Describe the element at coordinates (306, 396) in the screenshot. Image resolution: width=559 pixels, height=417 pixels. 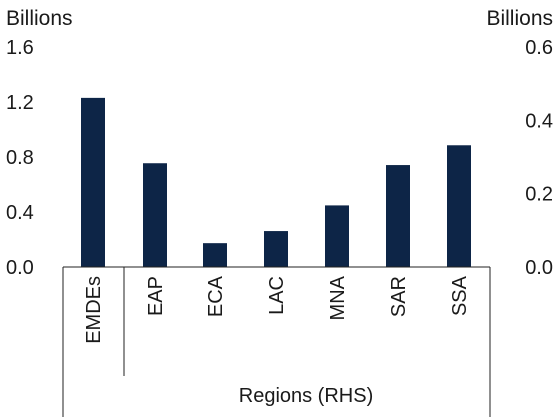
I see `group-label-regions: Regions (RHS)` at that location.